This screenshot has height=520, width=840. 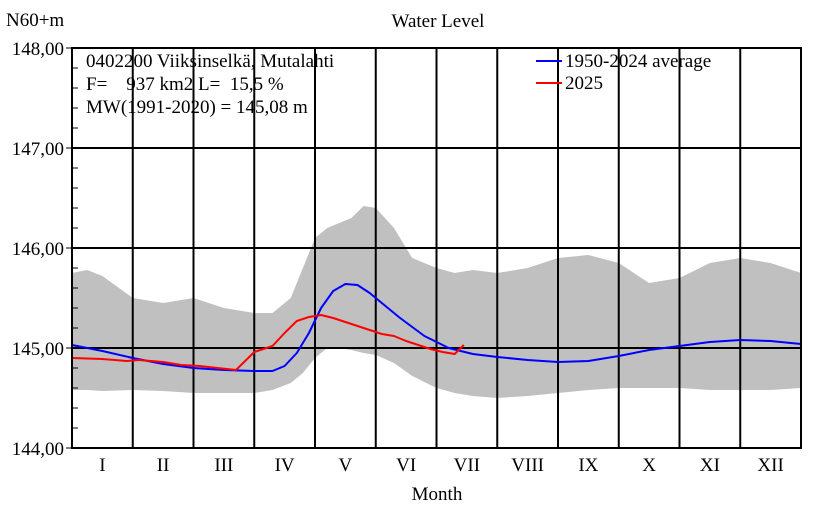 I want to click on month-label: XII, so click(x=770, y=465).